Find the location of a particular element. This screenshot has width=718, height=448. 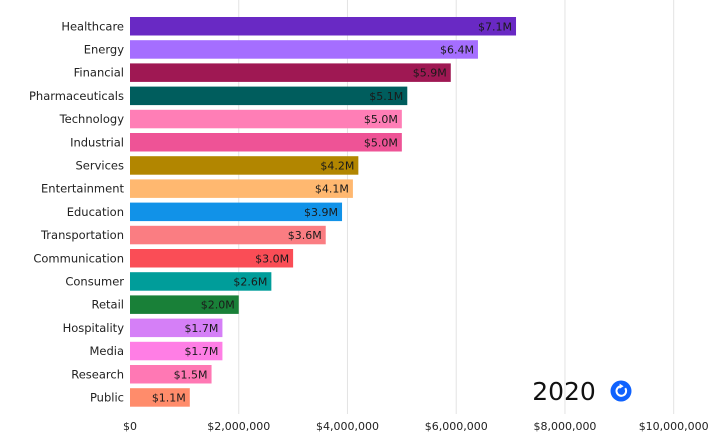

category-label: Technology is located at coordinates (92, 119).